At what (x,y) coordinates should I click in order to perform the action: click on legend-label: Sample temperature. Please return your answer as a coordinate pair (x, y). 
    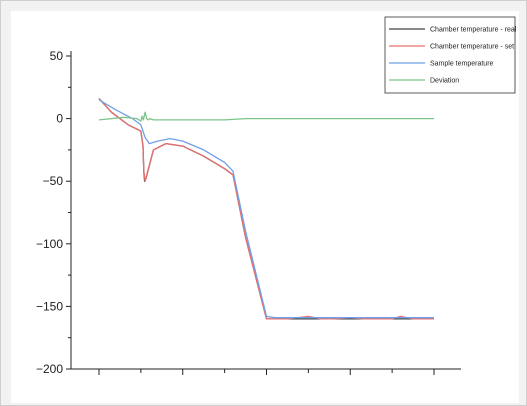
    Looking at the image, I should click on (462, 64).